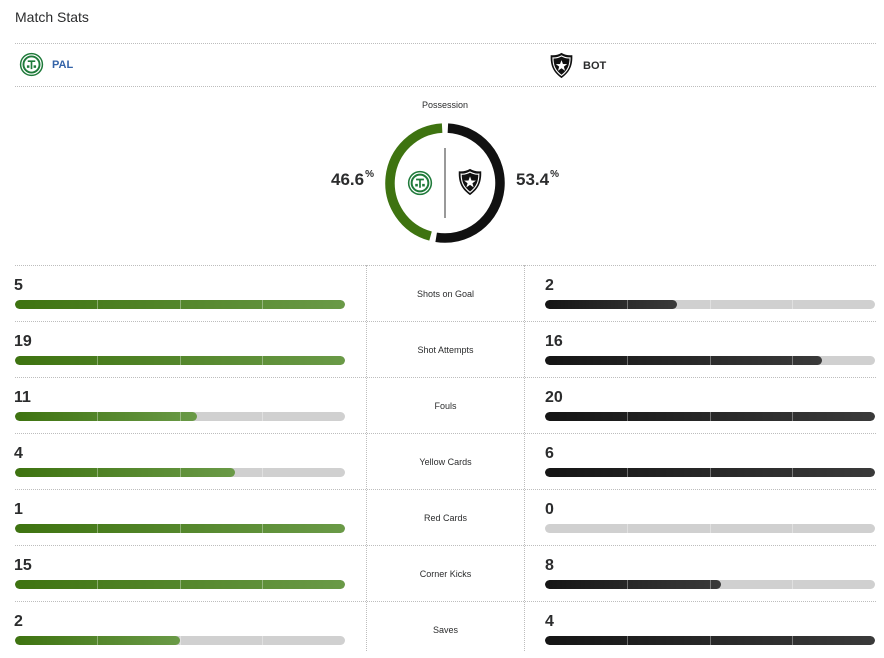 This screenshot has width=884, height=658. I want to click on stat-row: 11 Fouls 20, so click(442, 406).